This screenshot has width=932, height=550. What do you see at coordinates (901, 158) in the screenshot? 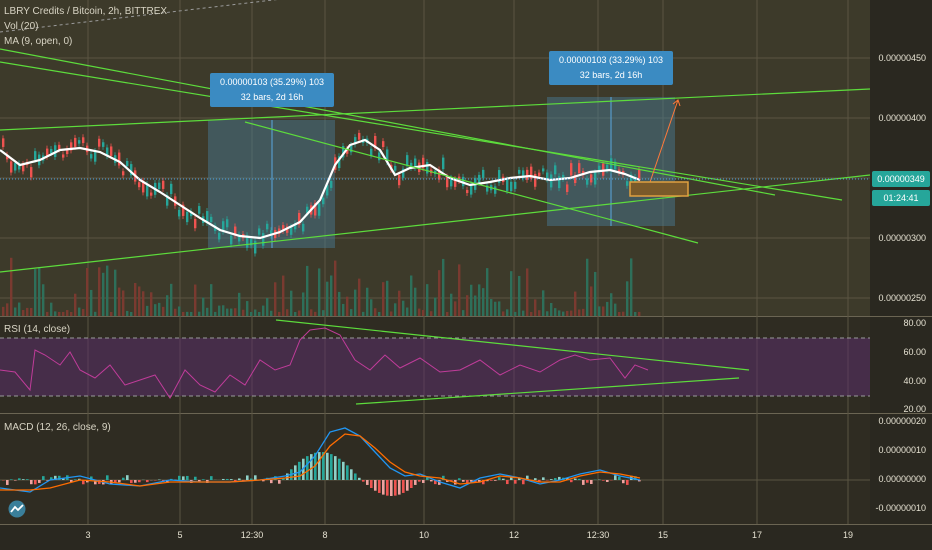
I see `price-axis` at bounding box center [901, 158].